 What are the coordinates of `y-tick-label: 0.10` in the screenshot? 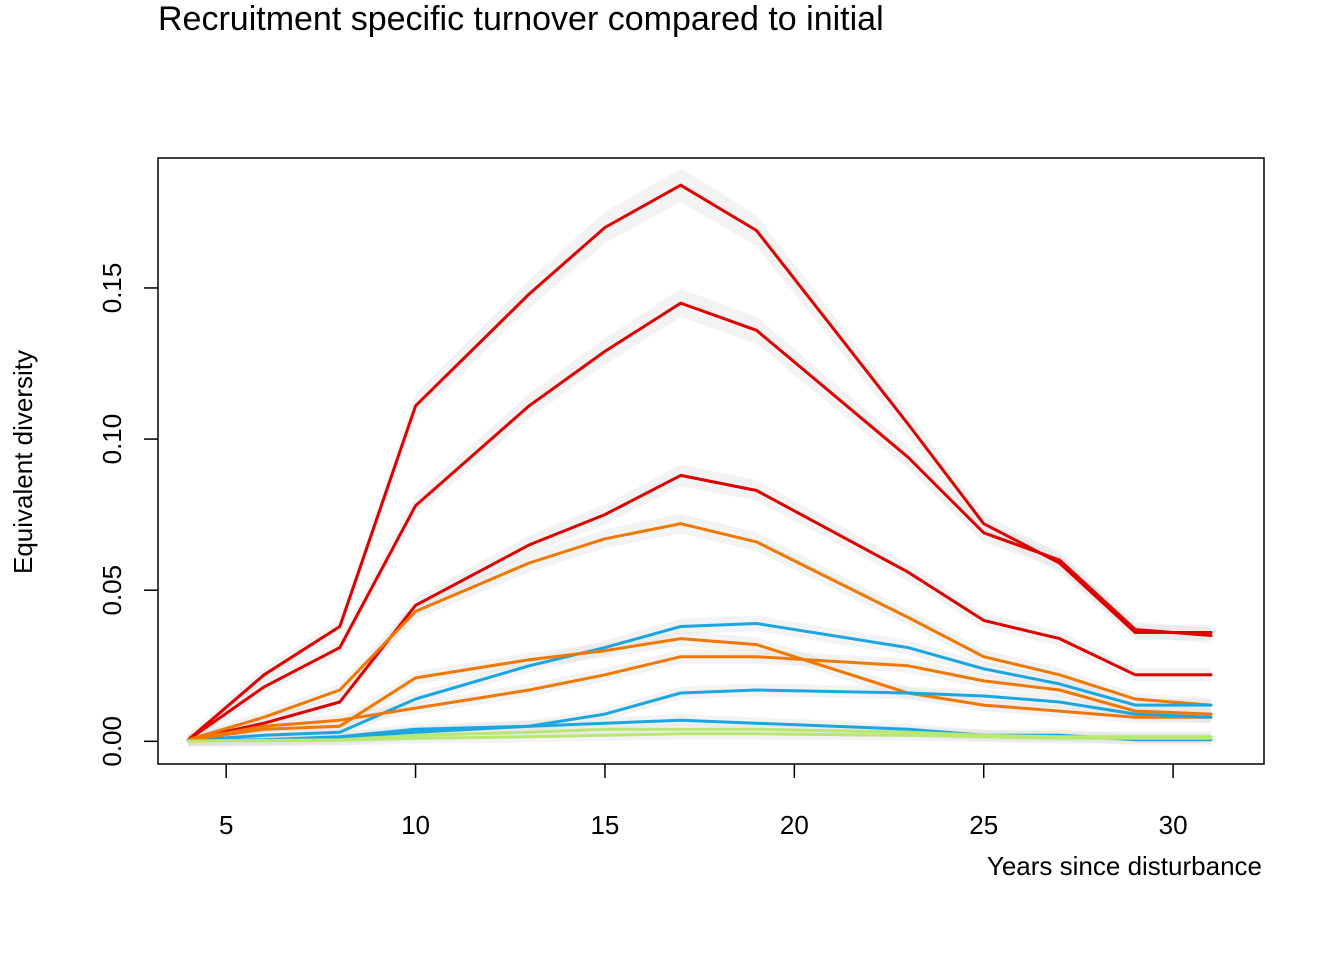 It's located at (112, 439).